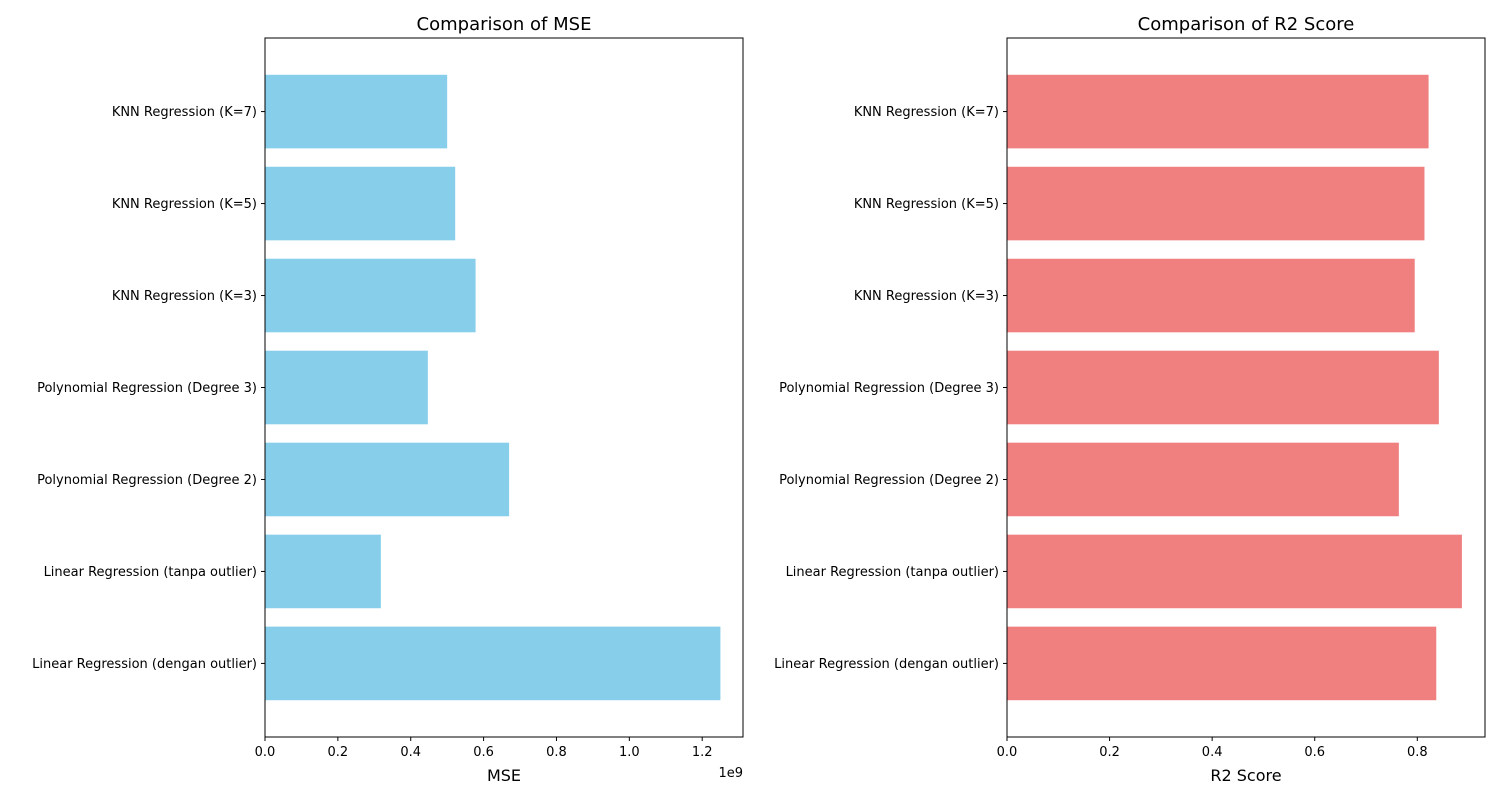  Describe the element at coordinates (889, 480) in the screenshot. I see `r2-y-tick-label: Polynomial Regression (Degree 2)` at that location.